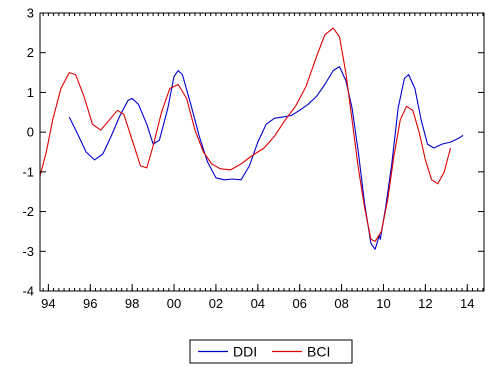 The image size is (489, 367). What do you see at coordinates (30, 13) in the screenshot?
I see `y-tick-label: 3` at bounding box center [30, 13].